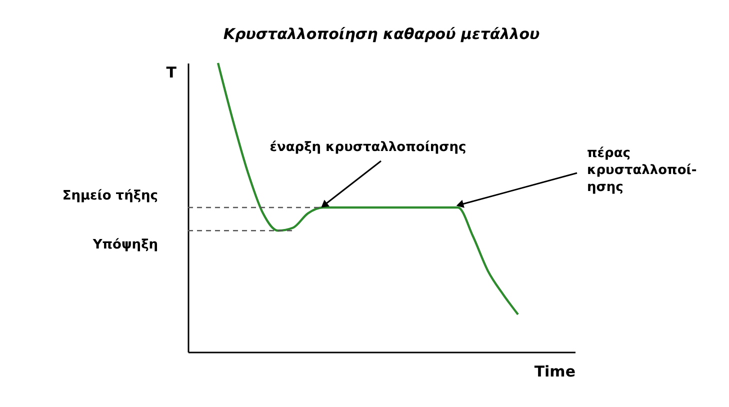 The width and height of the screenshot is (729, 407). I want to click on text: πέρας κρυσταλλοποί- ησης, so click(642, 170).